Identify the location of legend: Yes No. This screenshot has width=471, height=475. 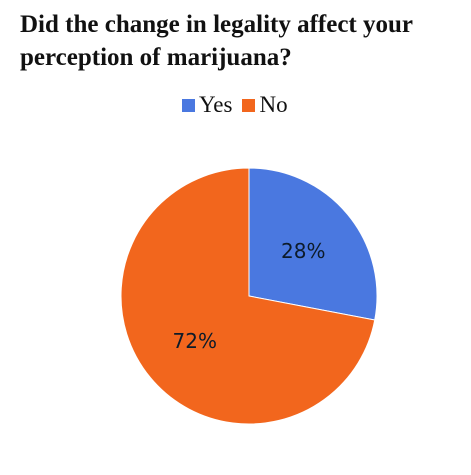
(240, 105).